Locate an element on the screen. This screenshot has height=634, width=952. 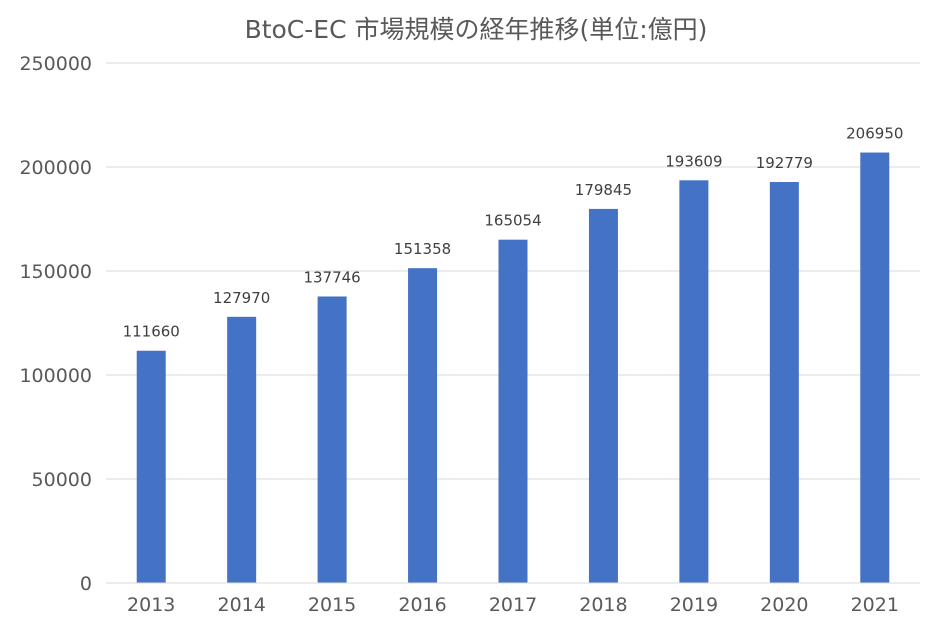
x-tick-label-2015: 2015 is located at coordinates (332, 605).